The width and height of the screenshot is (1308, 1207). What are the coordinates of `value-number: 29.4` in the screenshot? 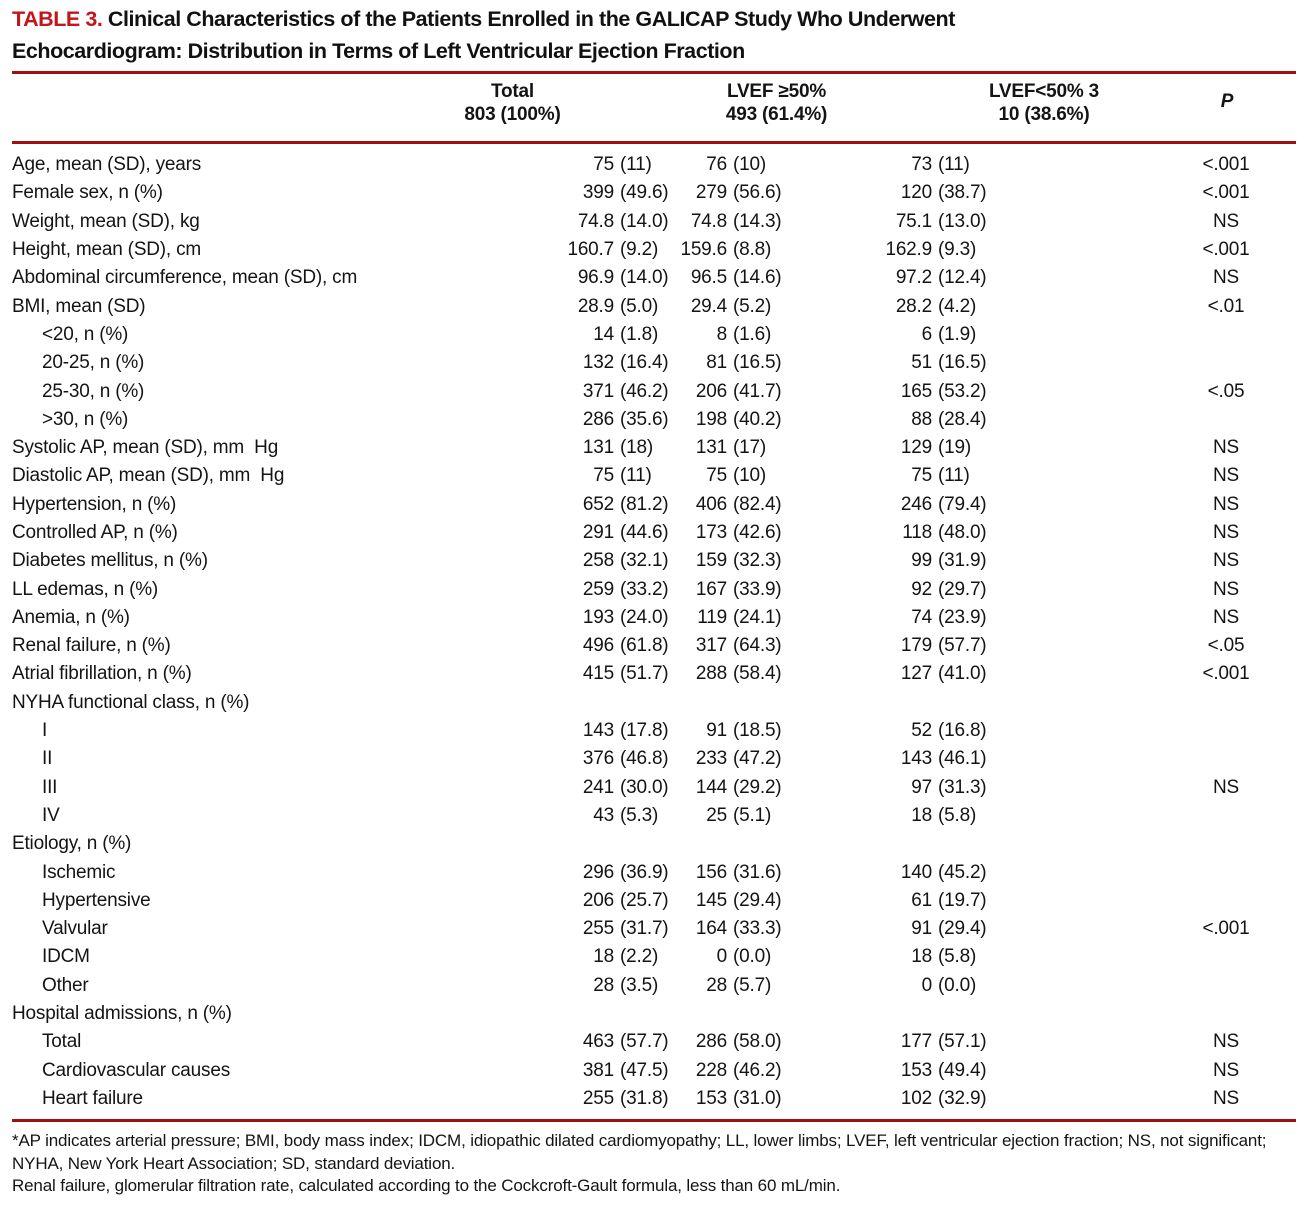 It's located at (708, 306).